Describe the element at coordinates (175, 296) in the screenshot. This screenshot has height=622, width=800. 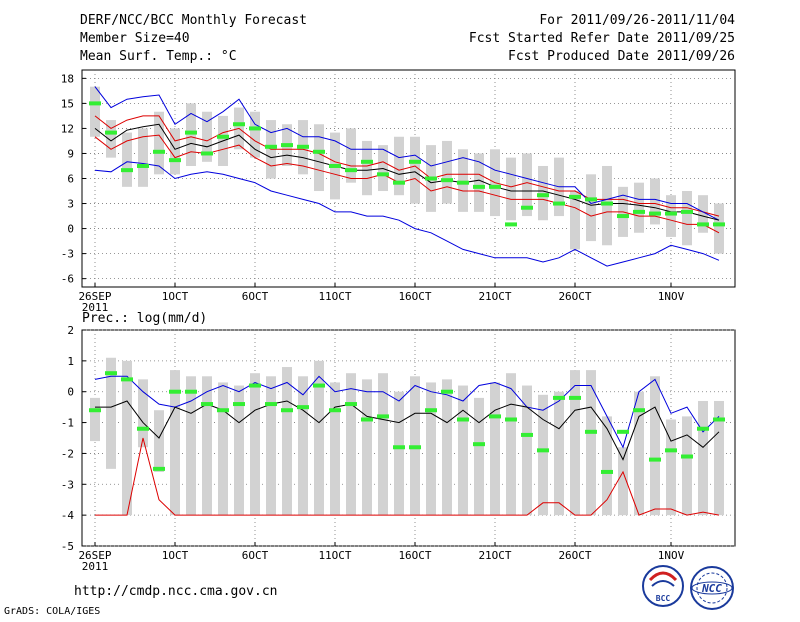
I see `temp-xtick-label: 1OCT` at that location.